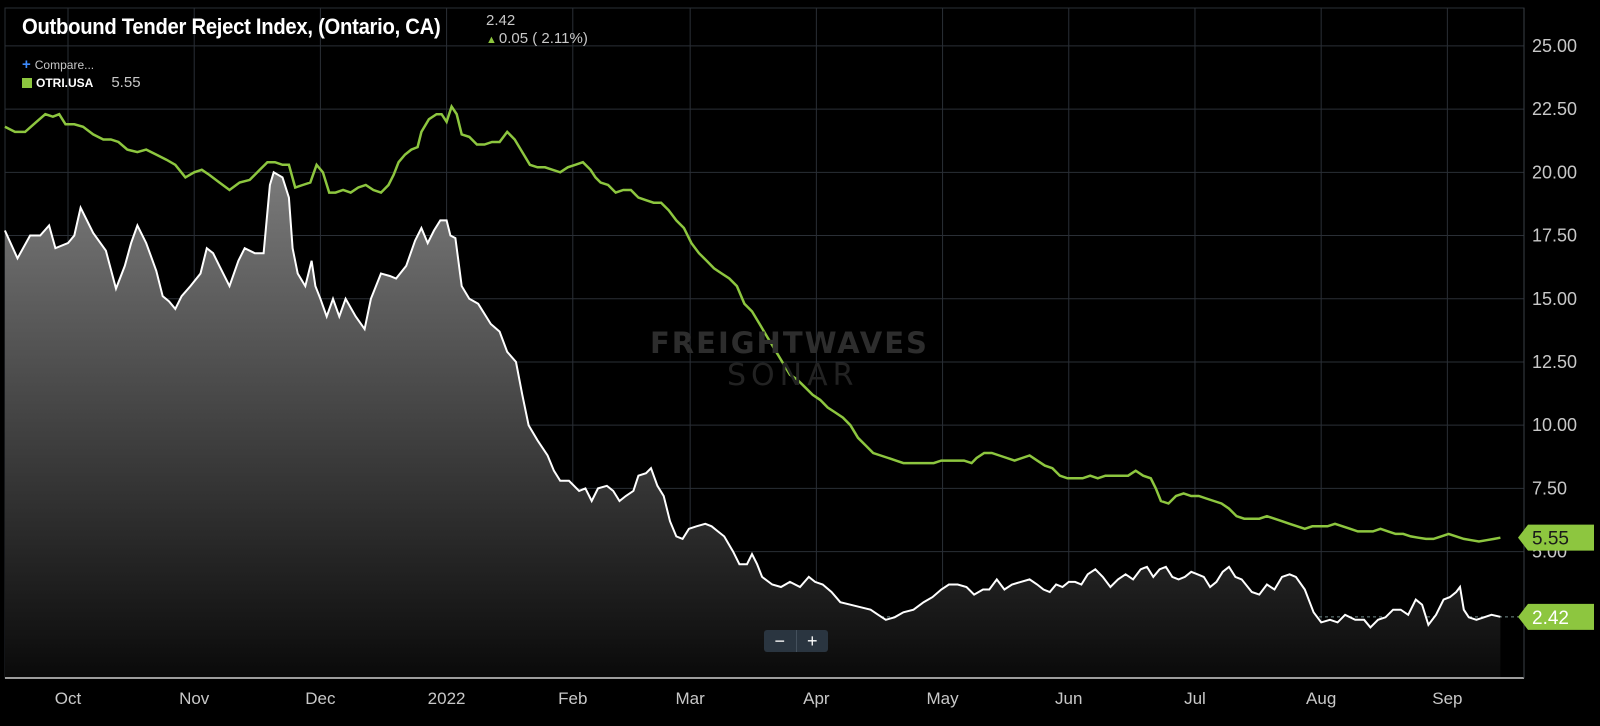 Image resolution: width=1600 pixels, height=726 pixels. What do you see at coordinates (1550, 539) in the screenshot?
I see `badge-otri-usa-text: 5.55` at bounding box center [1550, 539].